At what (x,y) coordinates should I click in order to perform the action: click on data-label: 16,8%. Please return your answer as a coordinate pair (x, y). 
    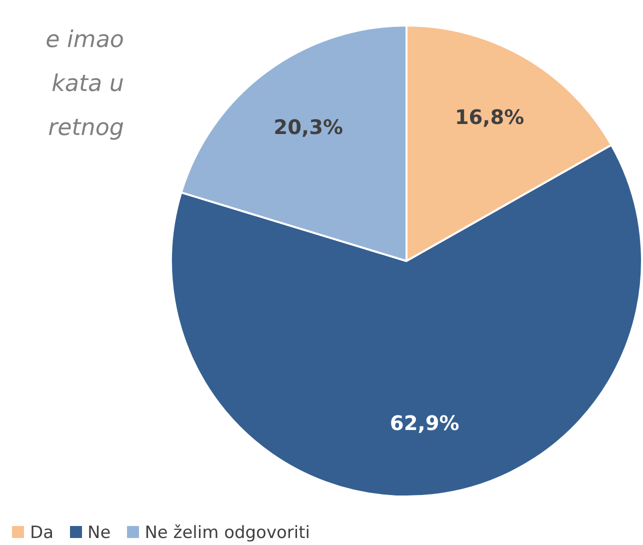
    Looking at the image, I should click on (489, 116).